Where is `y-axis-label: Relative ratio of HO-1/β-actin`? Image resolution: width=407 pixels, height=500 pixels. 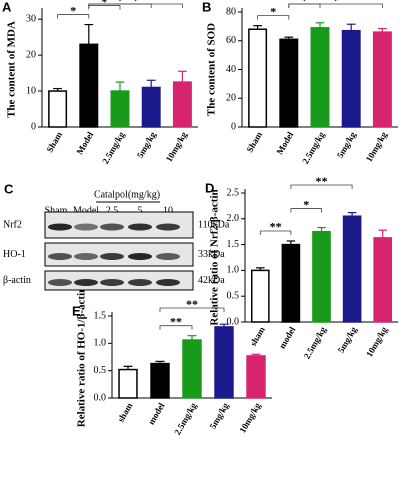 y-axis-label: Relative ratio of HO-1/β-actin is located at coordinates (82, 357).